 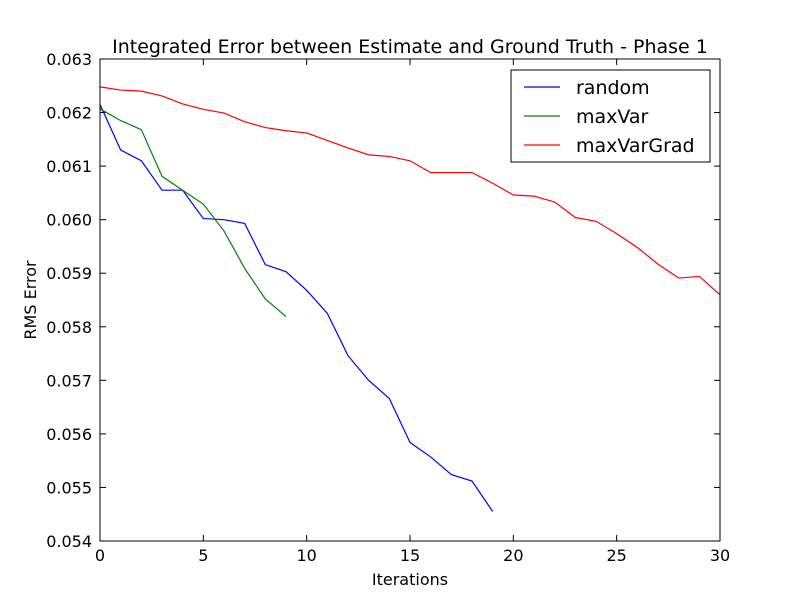 What do you see at coordinates (69, 220) in the screenshot?
I see `y-tick-label: 0.060` at bounding box center [69, 220].